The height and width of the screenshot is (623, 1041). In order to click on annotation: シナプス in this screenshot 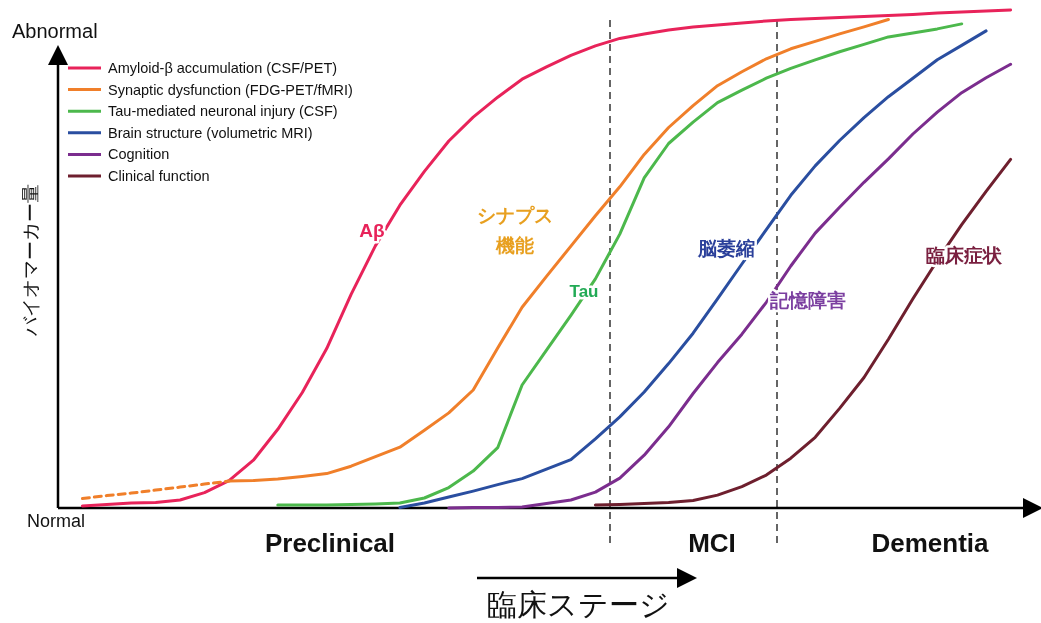, I will do `click(515, 215)`.